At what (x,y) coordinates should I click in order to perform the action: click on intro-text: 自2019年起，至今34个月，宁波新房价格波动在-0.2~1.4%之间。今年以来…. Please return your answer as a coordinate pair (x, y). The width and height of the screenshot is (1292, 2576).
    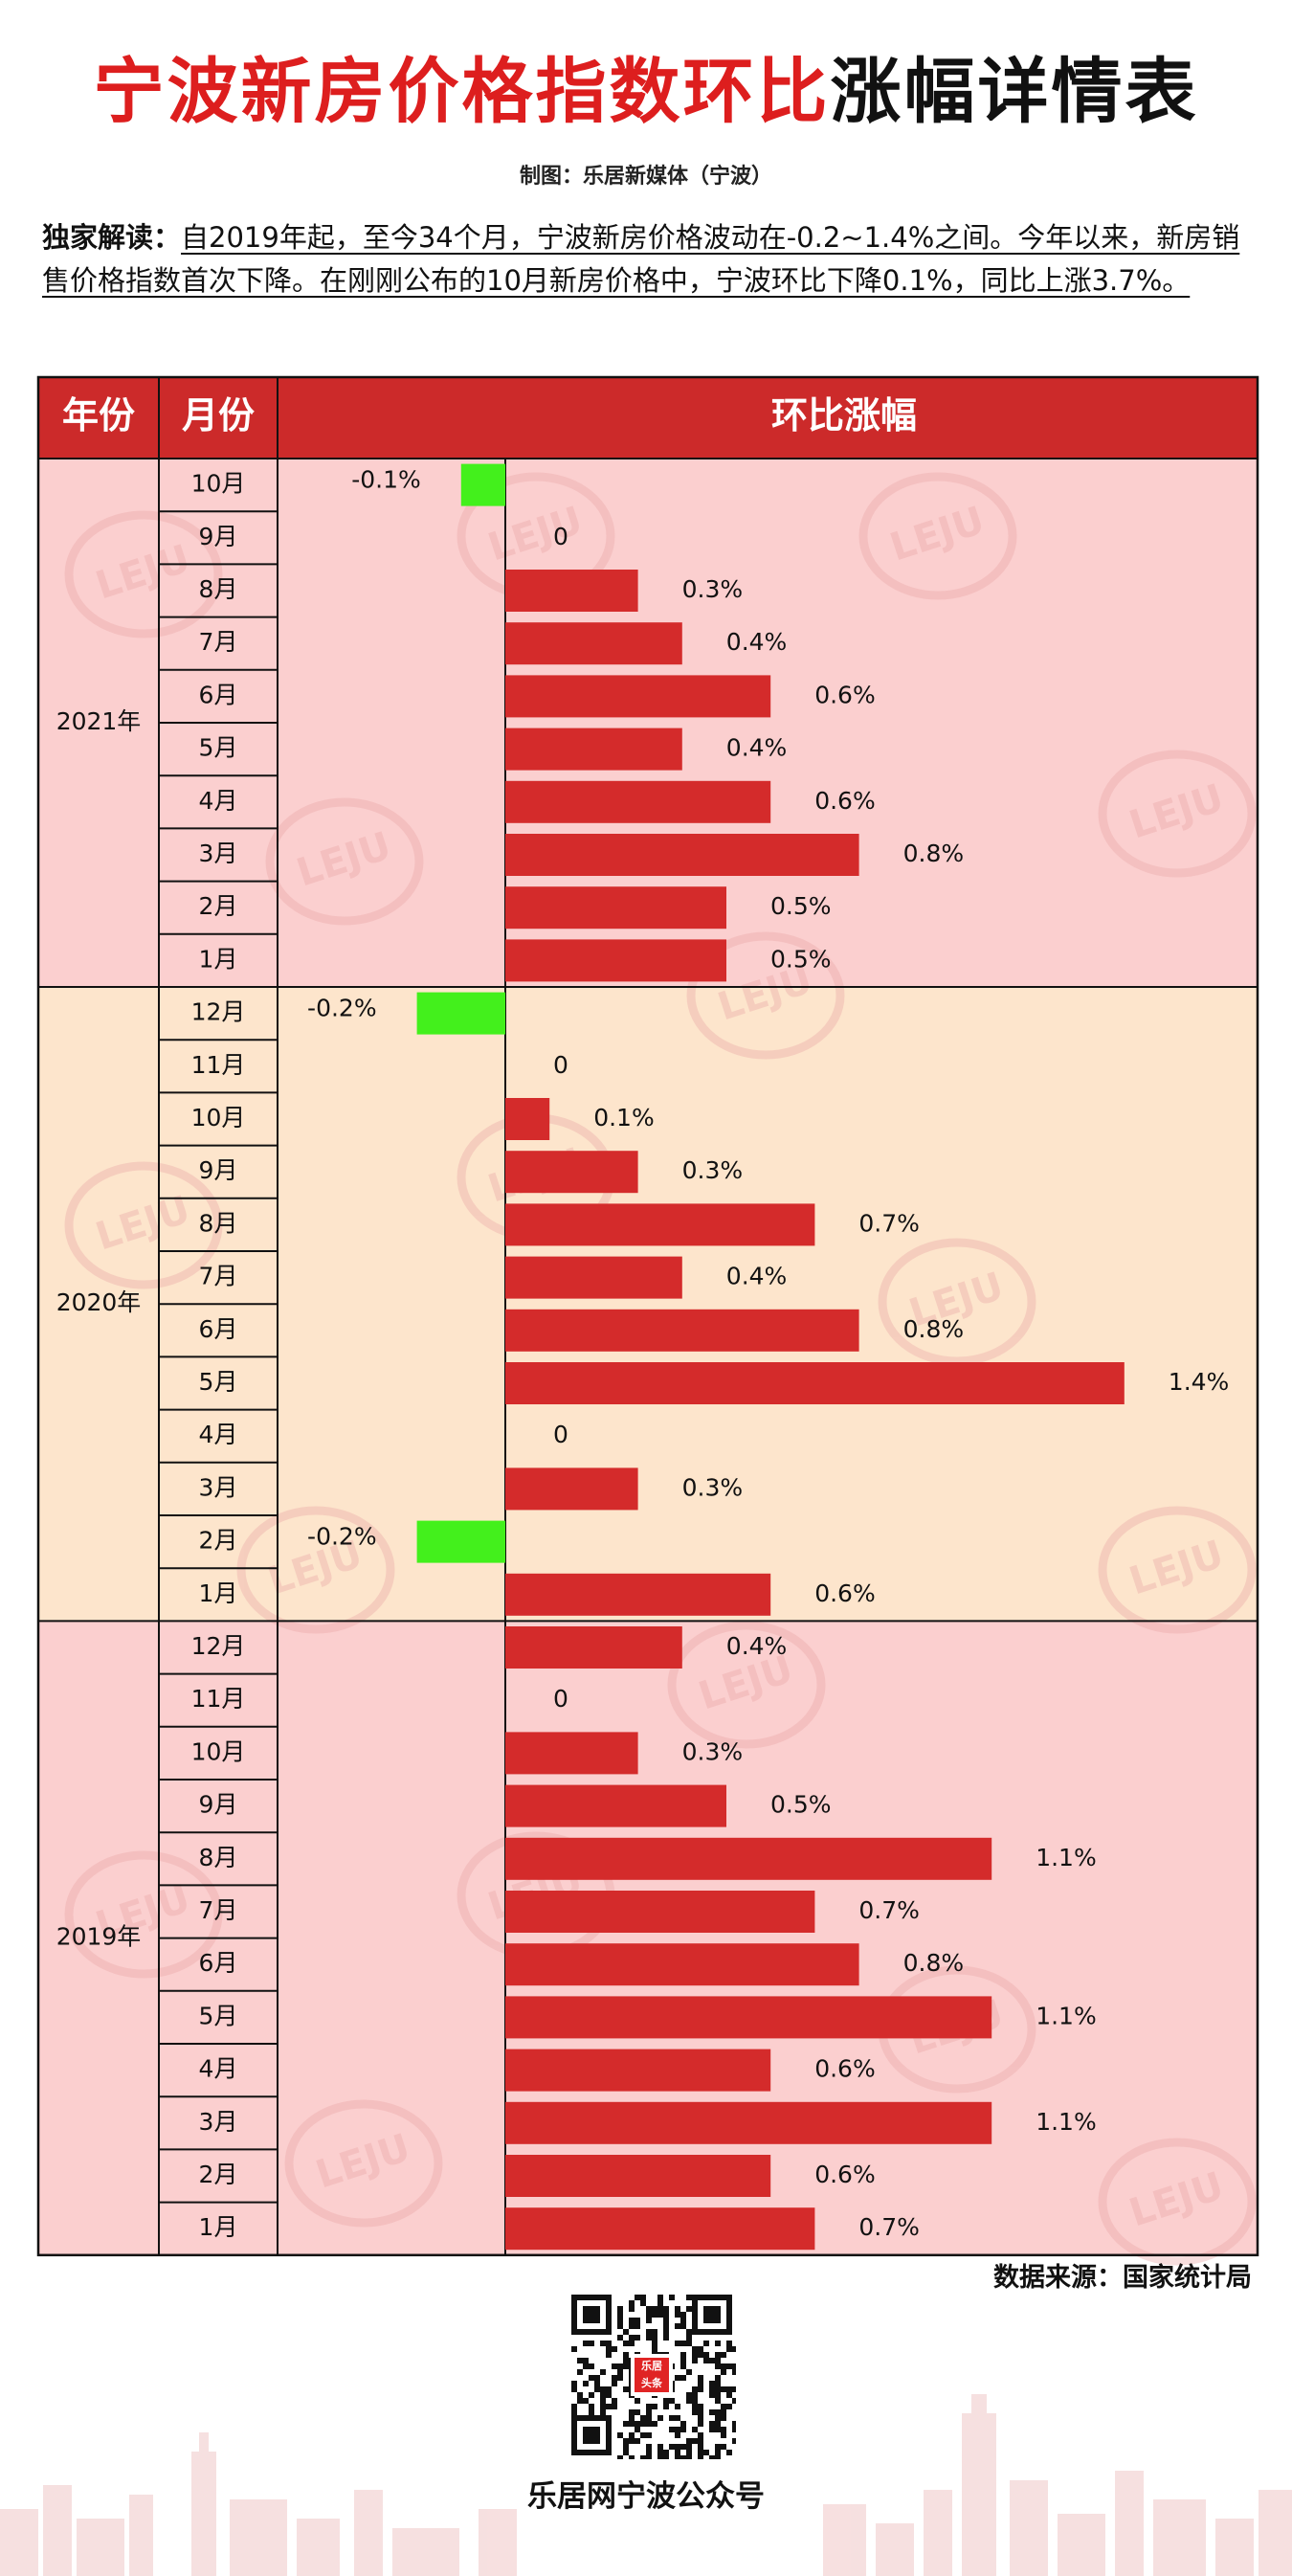
    Looking at the image, I should click on (641, 259).